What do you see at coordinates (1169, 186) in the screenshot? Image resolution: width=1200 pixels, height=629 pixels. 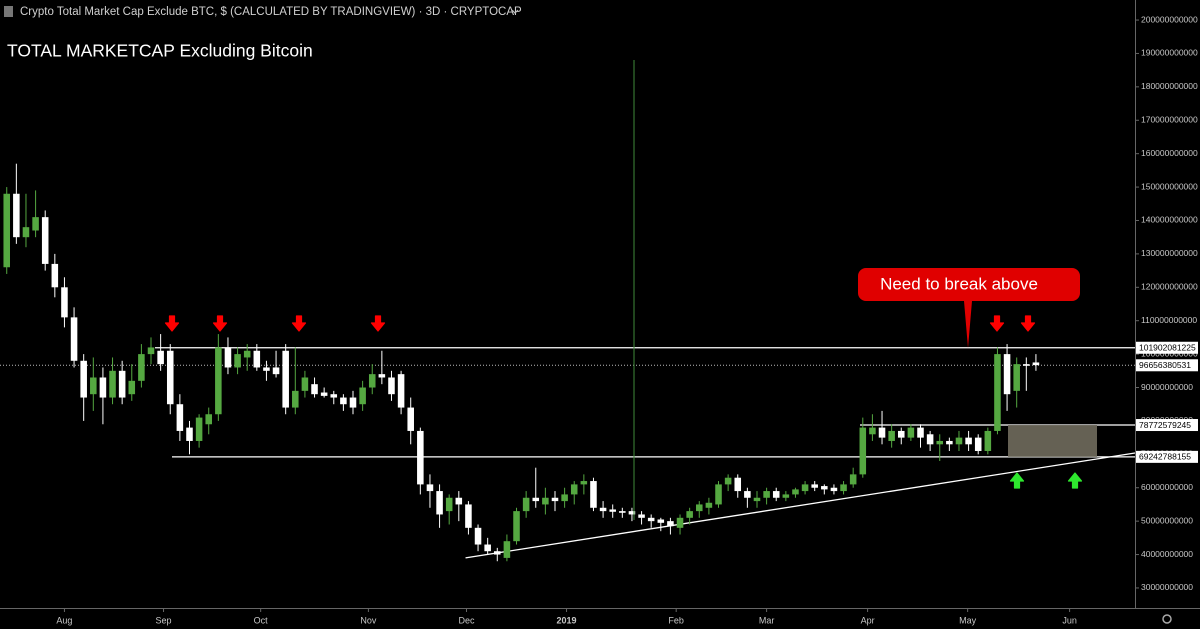 I see `y-tick-label: 150000000000` at bounding box center [1169, 186].